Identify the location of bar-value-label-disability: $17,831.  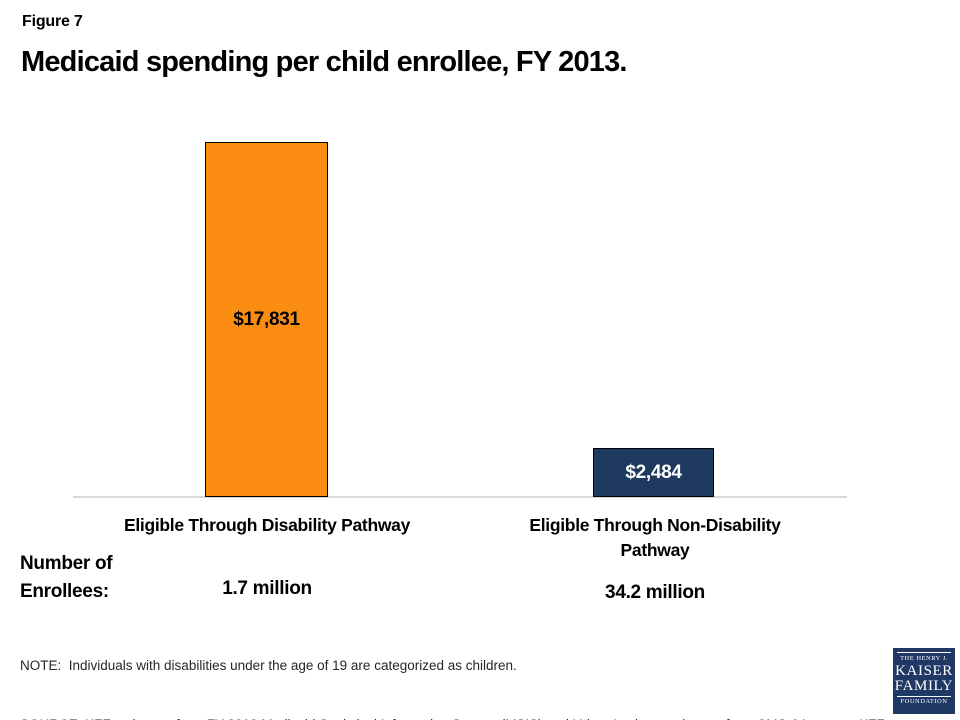
(266, 319).